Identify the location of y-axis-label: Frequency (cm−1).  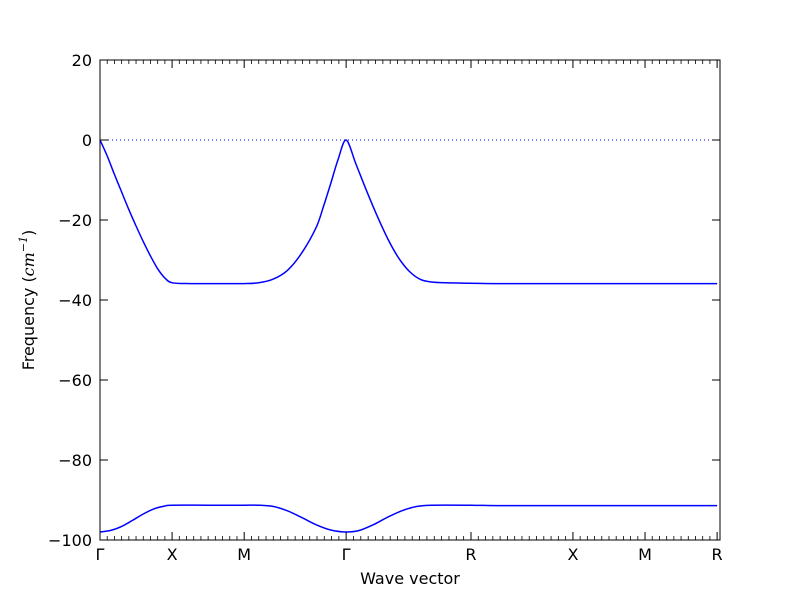
(27, 300).